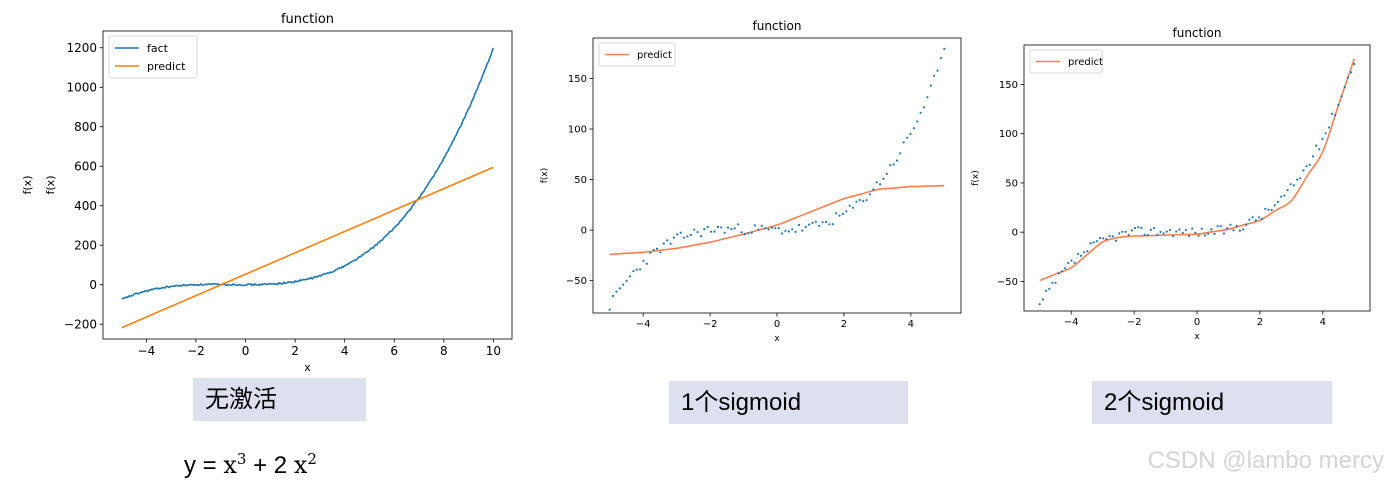 The height and width of the screenshot is (485, 1388). I want to click on y-tick-label: −50, so click(576, 281).